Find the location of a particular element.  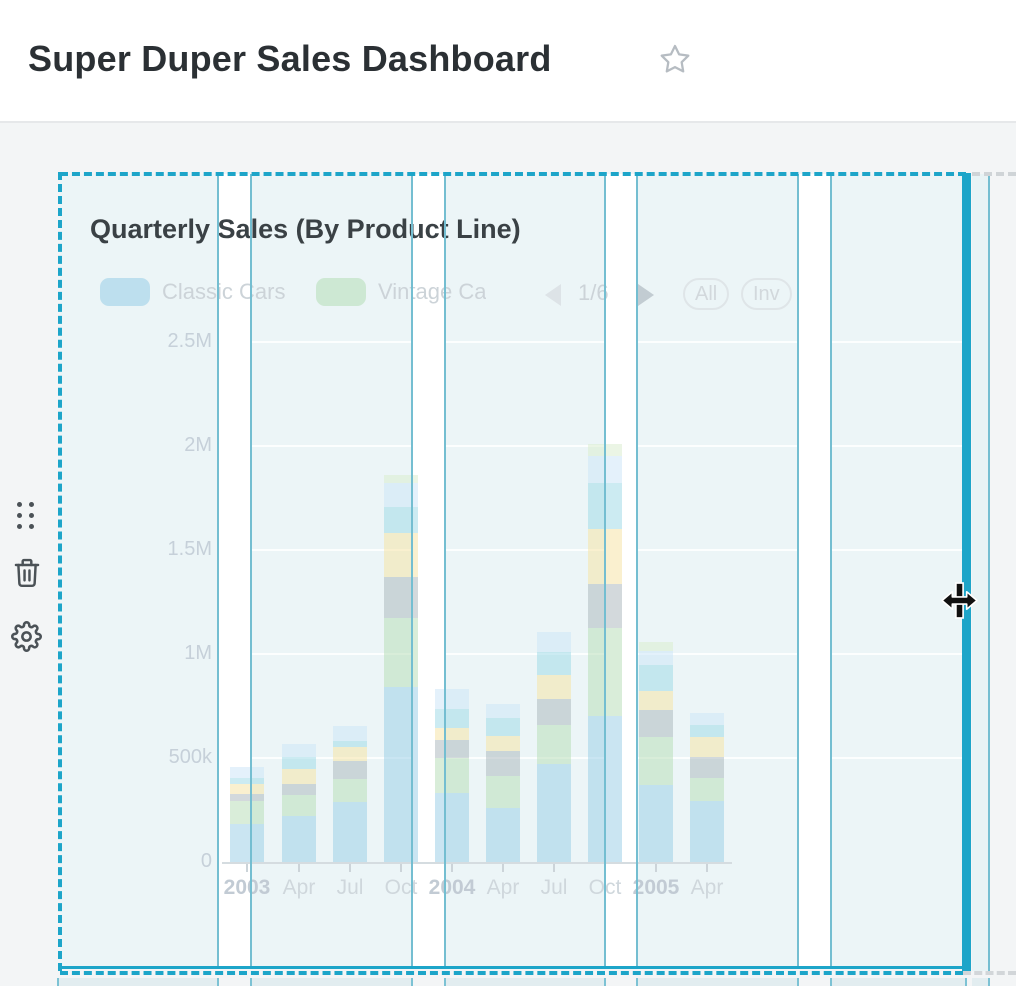

grid-gutter is located at coordinates (815, 571).